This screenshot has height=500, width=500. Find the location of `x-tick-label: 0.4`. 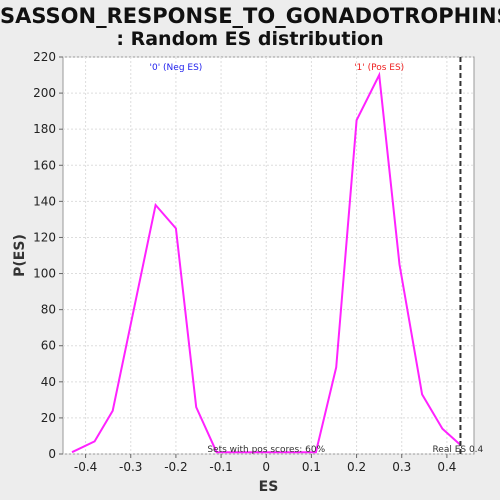

x-tick-label: 0.4 is located at coordinates (446, 467).